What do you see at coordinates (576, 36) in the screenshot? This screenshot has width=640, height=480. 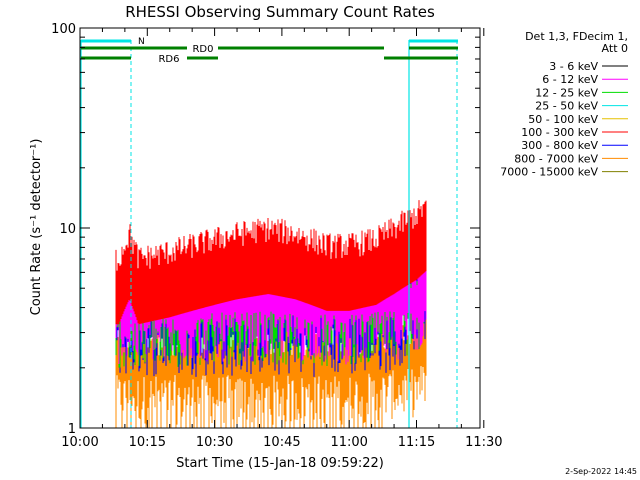 I see `legend-header: Det 1,3, FDecim 1,` at bounding box center [576, 36].